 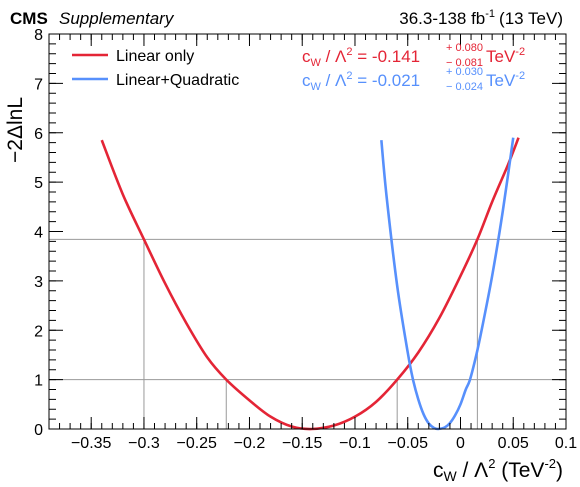 What do you see at coordinates (38, 134) in the screenshot?
I see `y-tick-label: 6` at bounding box center [38, 134].